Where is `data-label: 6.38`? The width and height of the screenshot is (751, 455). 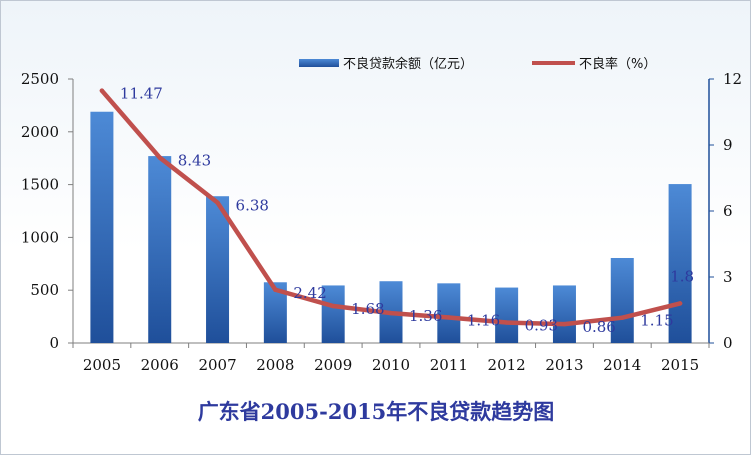
data-label: 6.38 is located at coordinates (252, 206).